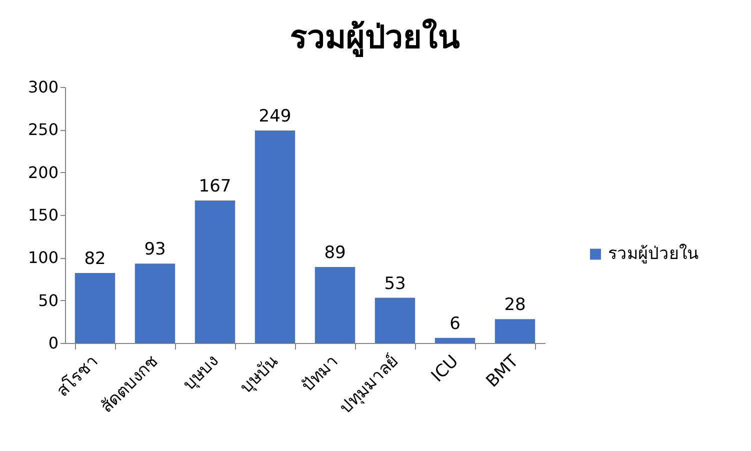 The height and width of the screenshot is (451, 751). I want to click on x-tick-label: ICU, so click(445, 368).